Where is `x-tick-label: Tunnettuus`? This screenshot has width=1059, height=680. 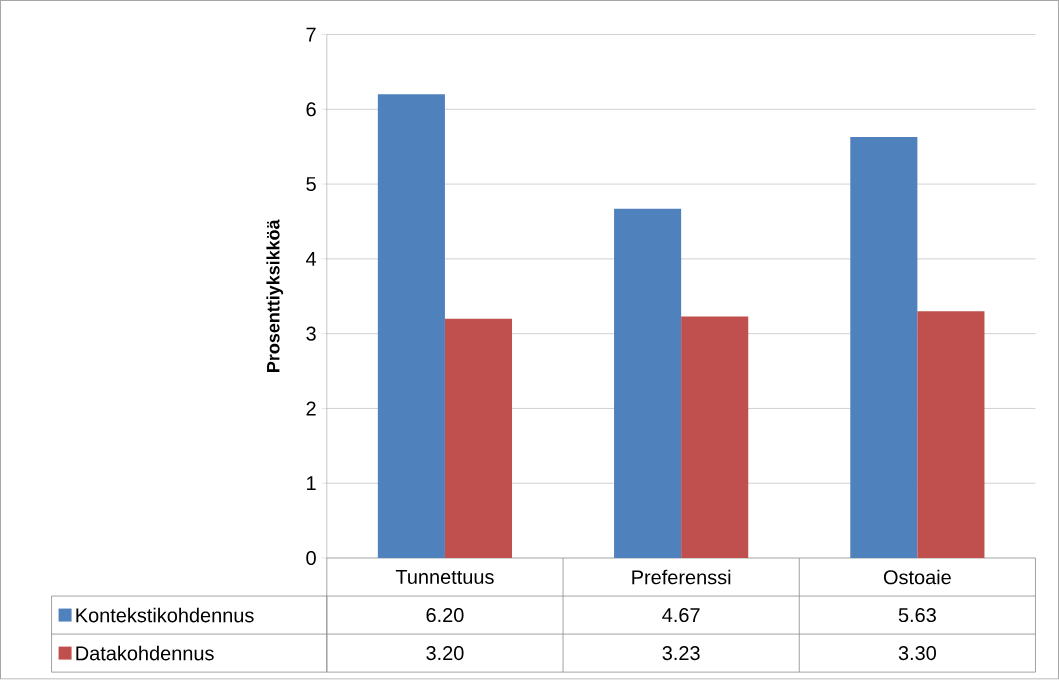
x-tick-label: Tunnettuus is located at coordinates (444, 577).